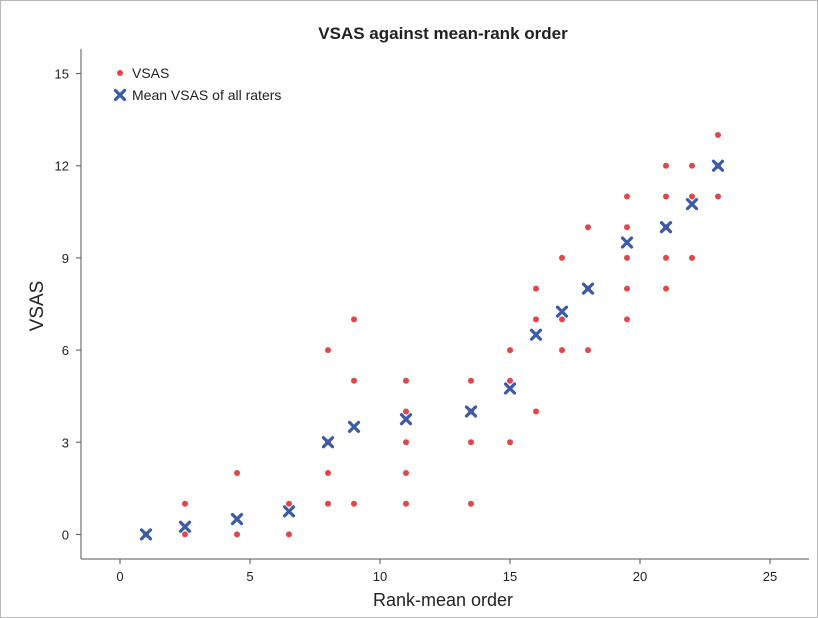 The height and width of the screenshot is (618, 818). Describe the element at coordinates (120, 95) in the screenshot. I see `legend-symbol-mean-vsas` at that location.